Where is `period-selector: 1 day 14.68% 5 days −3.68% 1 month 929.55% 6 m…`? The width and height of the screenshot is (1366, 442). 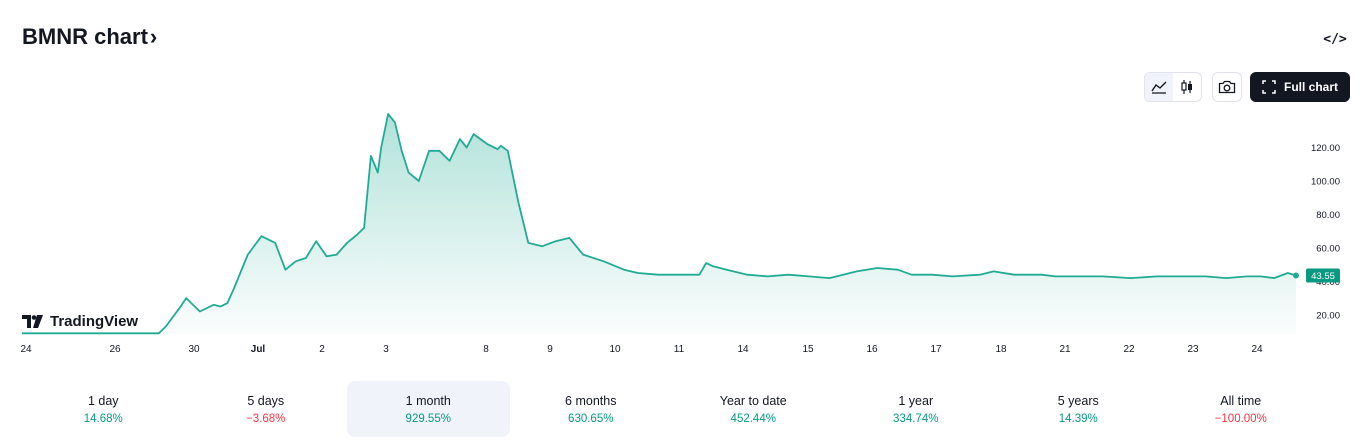 period-selector: 1 day 14.68% 5 days −3.68% 1 month 929.55% 6 m… is located at coordinates (672, 409).